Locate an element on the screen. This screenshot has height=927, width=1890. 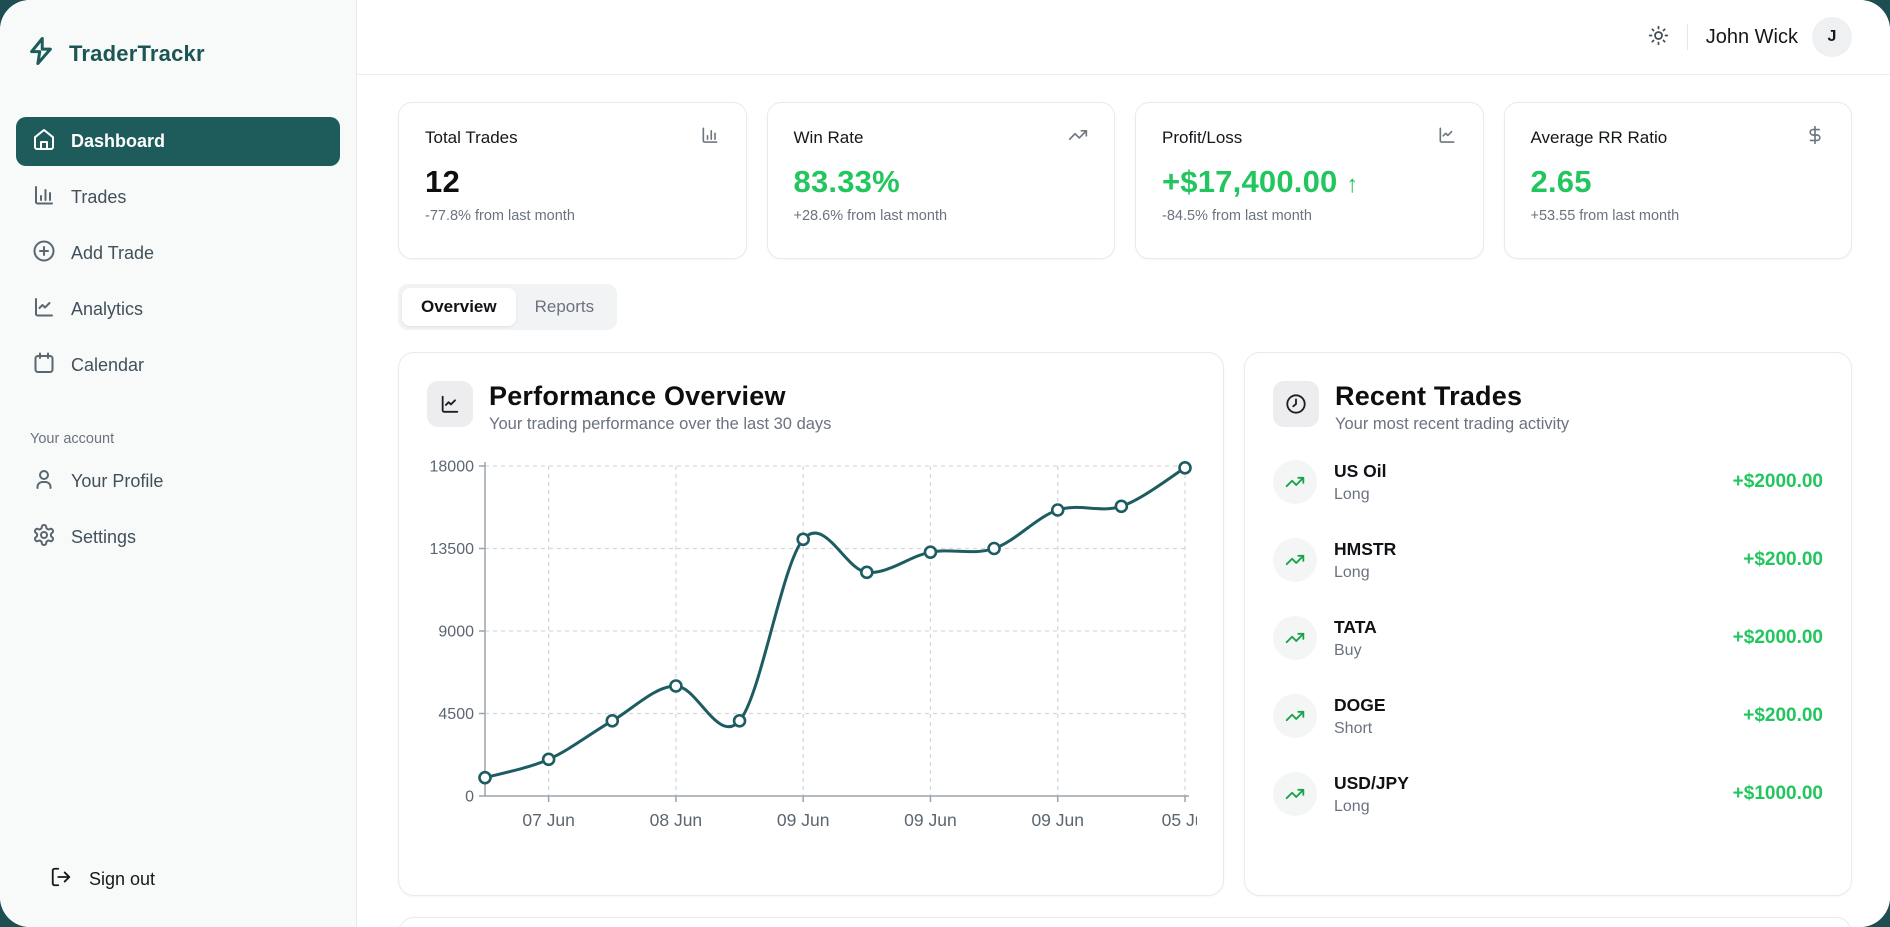
avatar: J is located at coordinates (1832, 37).